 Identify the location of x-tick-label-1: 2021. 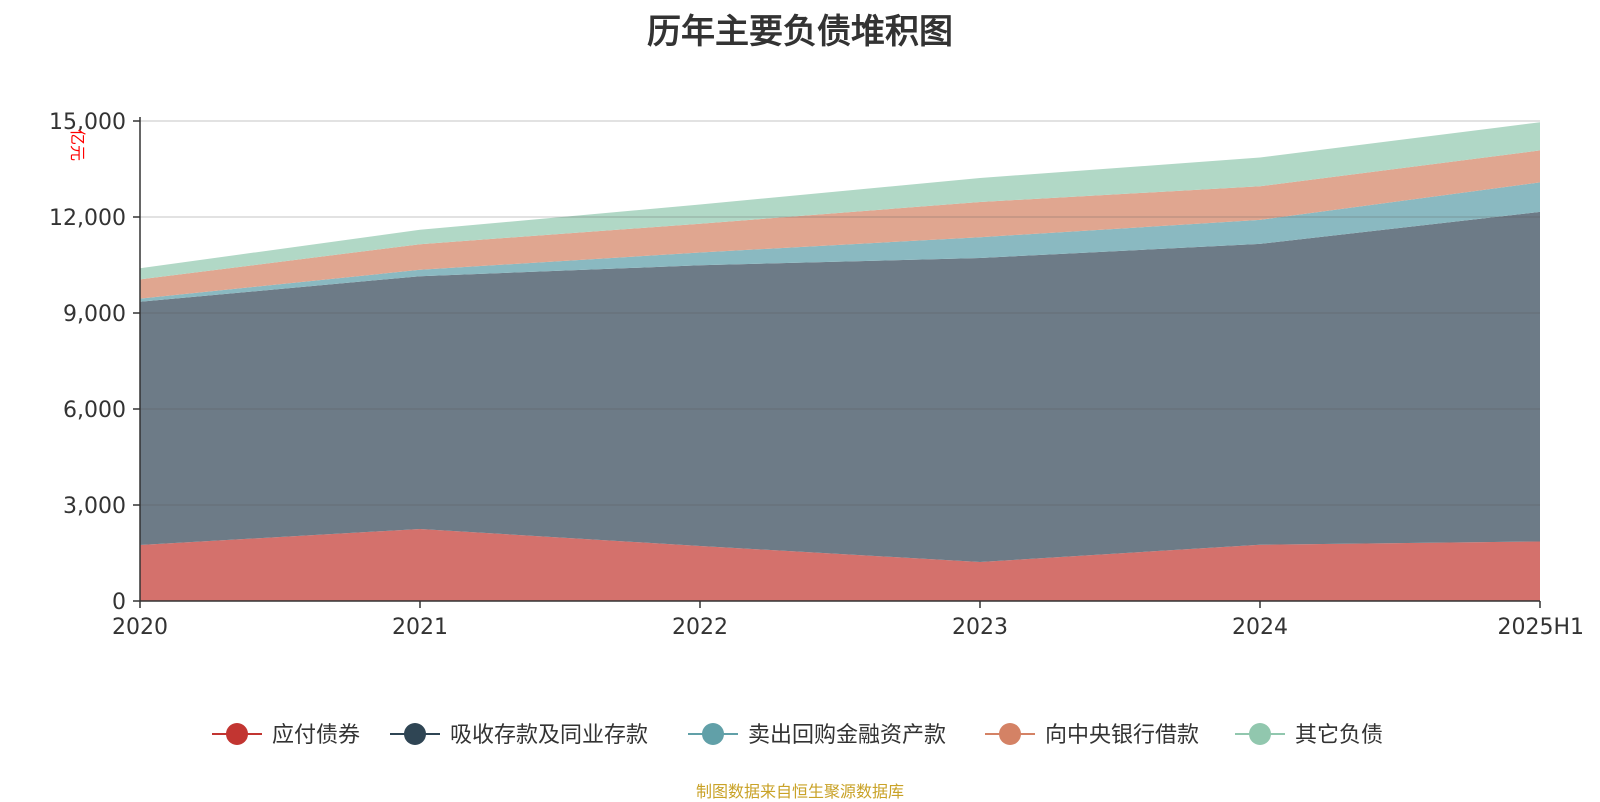
(420, 627).